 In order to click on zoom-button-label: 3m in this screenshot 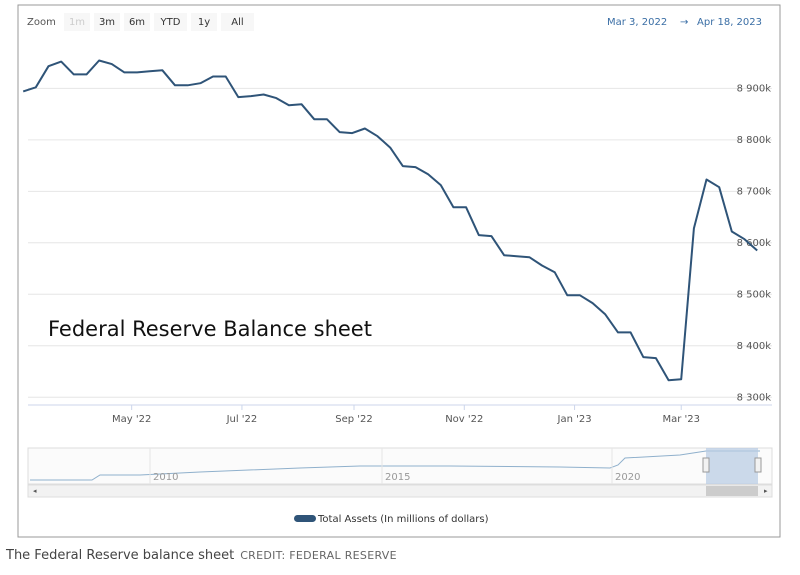, I will do `click(107, 22)`.